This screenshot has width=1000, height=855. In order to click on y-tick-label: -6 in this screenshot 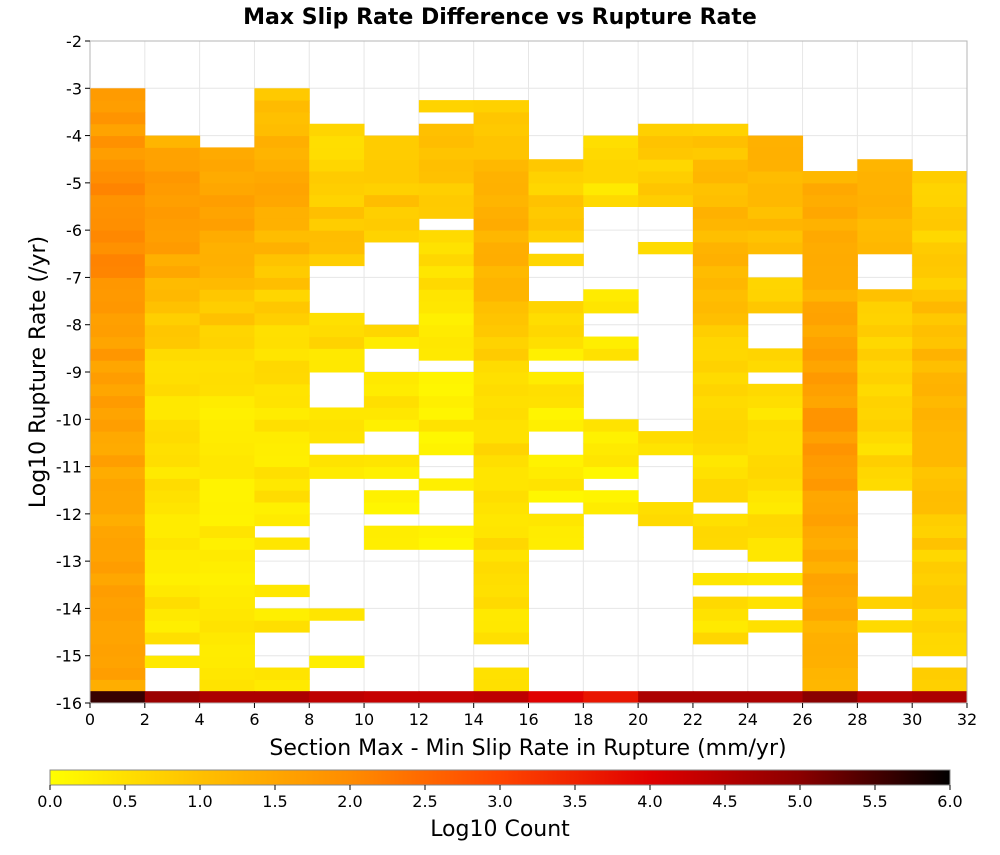, I will do `click(74, 230)`.